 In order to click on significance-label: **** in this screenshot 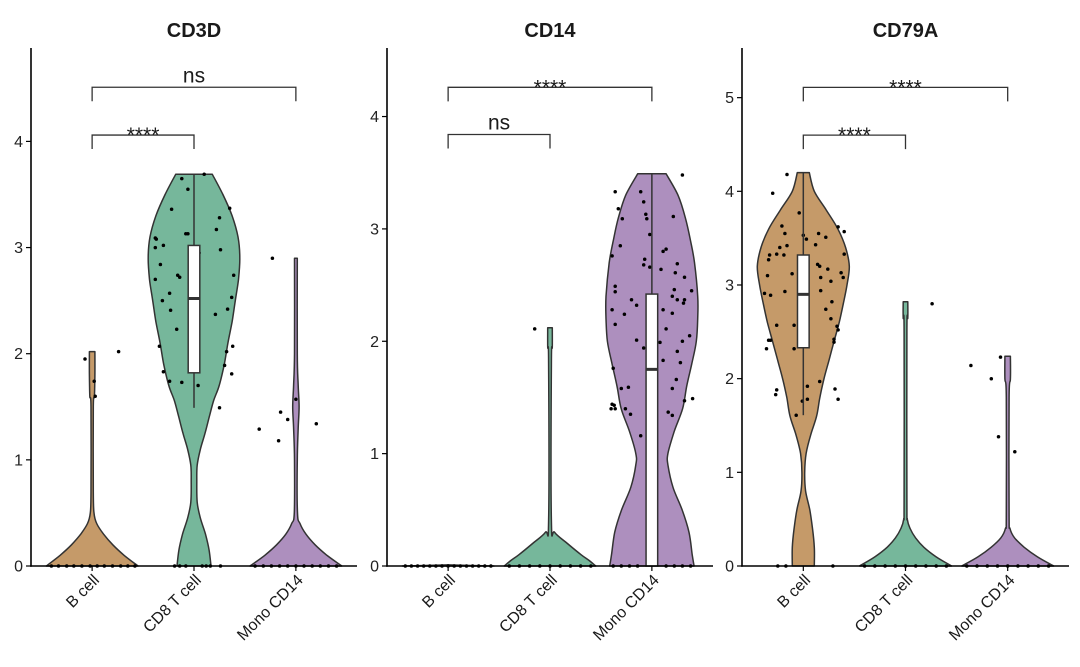, I will do `click(550, 87)`.